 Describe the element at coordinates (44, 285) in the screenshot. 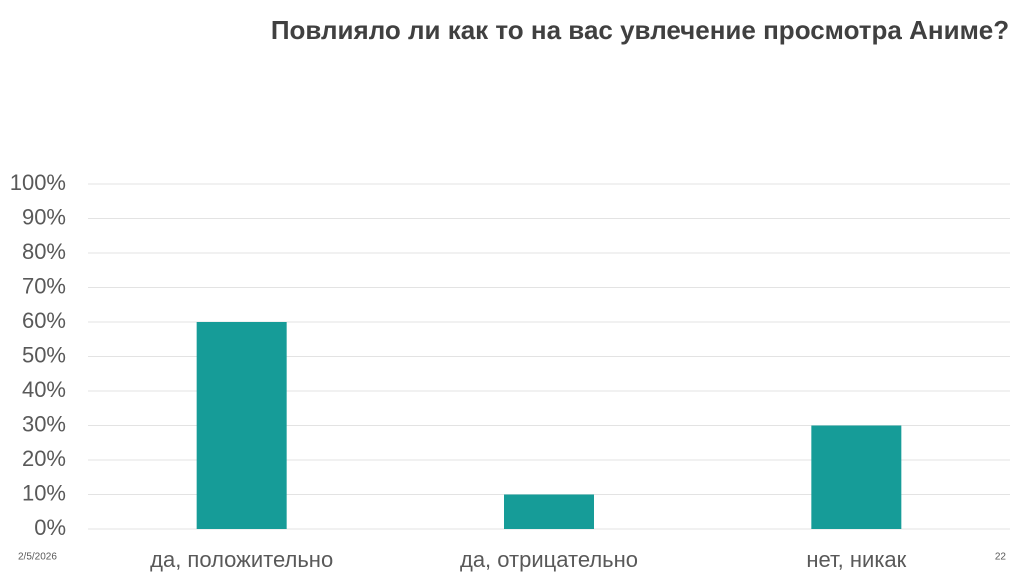

I see `y-tick-label: 70%` at that location.